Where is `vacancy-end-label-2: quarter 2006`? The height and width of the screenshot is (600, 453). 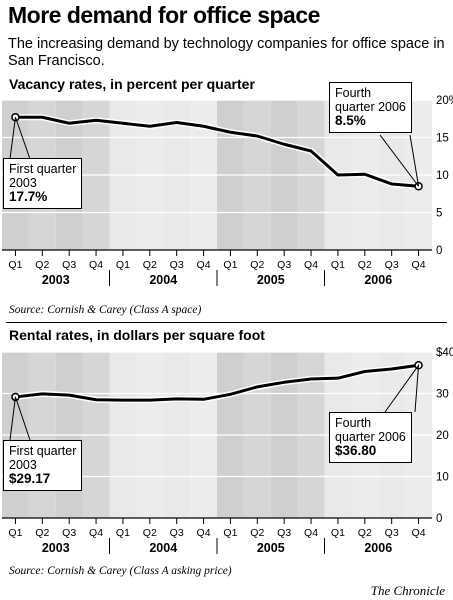
vacancy-end-label-2: quarter 2006 is located at coordinates (370, 107).